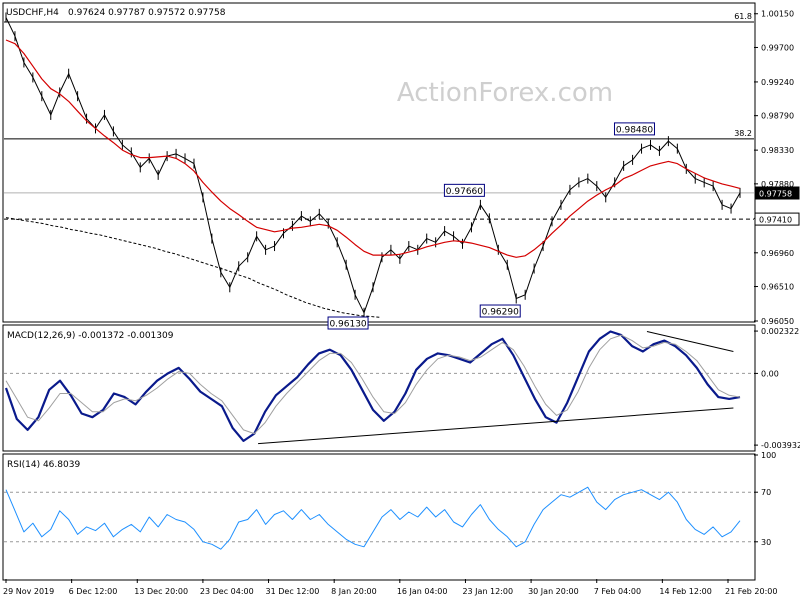 The width and height of the screenshot is (800, 600). I want to click on x-tick-label-7: 23 Jan 12:00, so click(487, 591).